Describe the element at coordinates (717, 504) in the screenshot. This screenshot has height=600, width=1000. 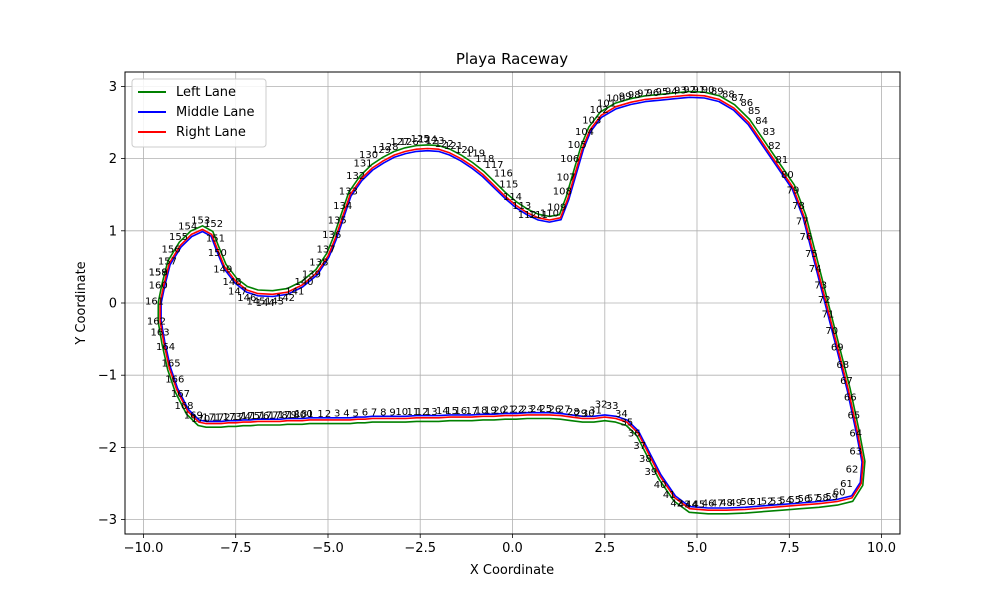
I see `point-index-label: 47` at that location.